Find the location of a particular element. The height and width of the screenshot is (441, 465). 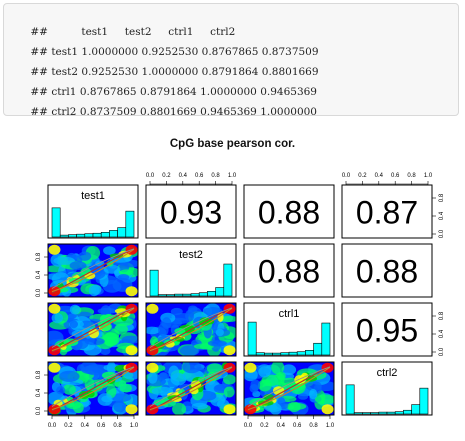

matrix-cell: 0.8791864 is located at coordinates (168, 92).